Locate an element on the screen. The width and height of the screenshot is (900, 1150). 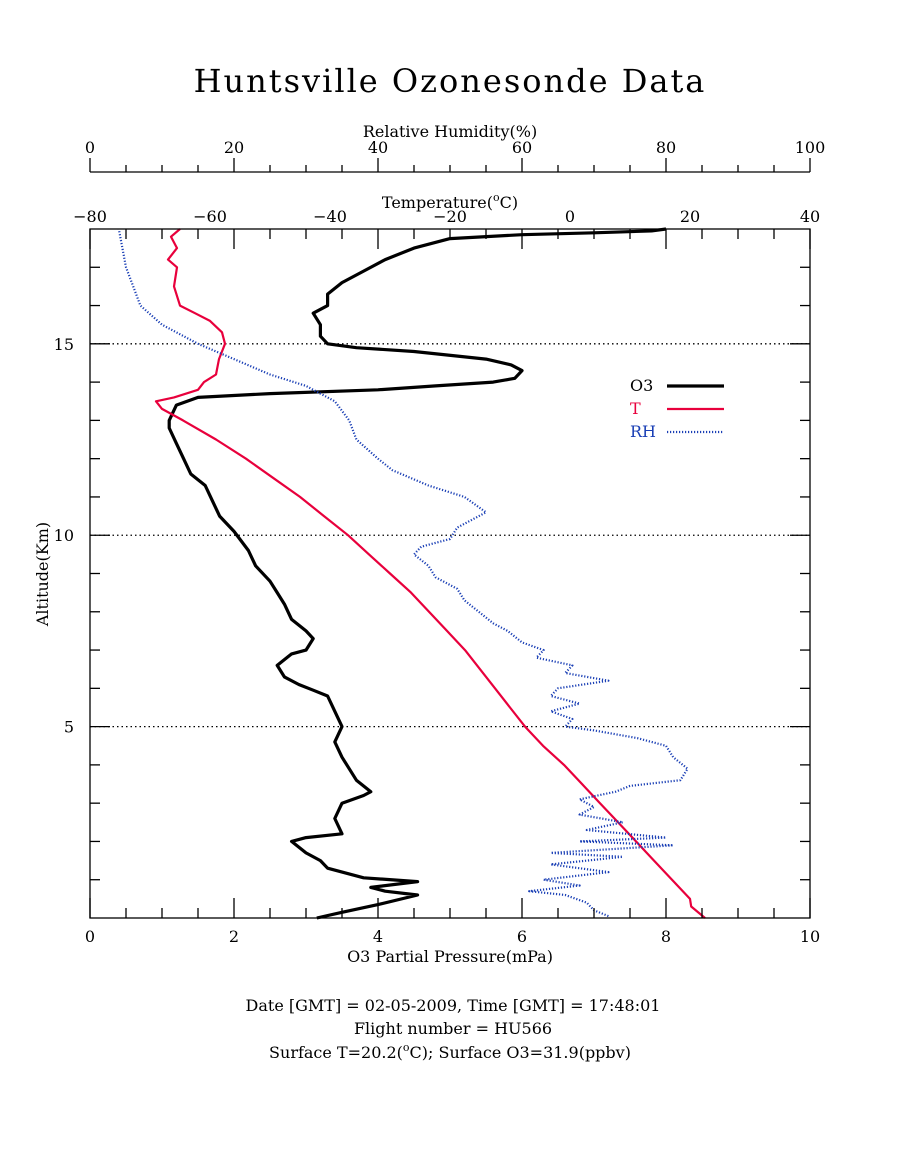
chart-title: Huntsville Ozonesonde Data is located at coordinates (450, 81).